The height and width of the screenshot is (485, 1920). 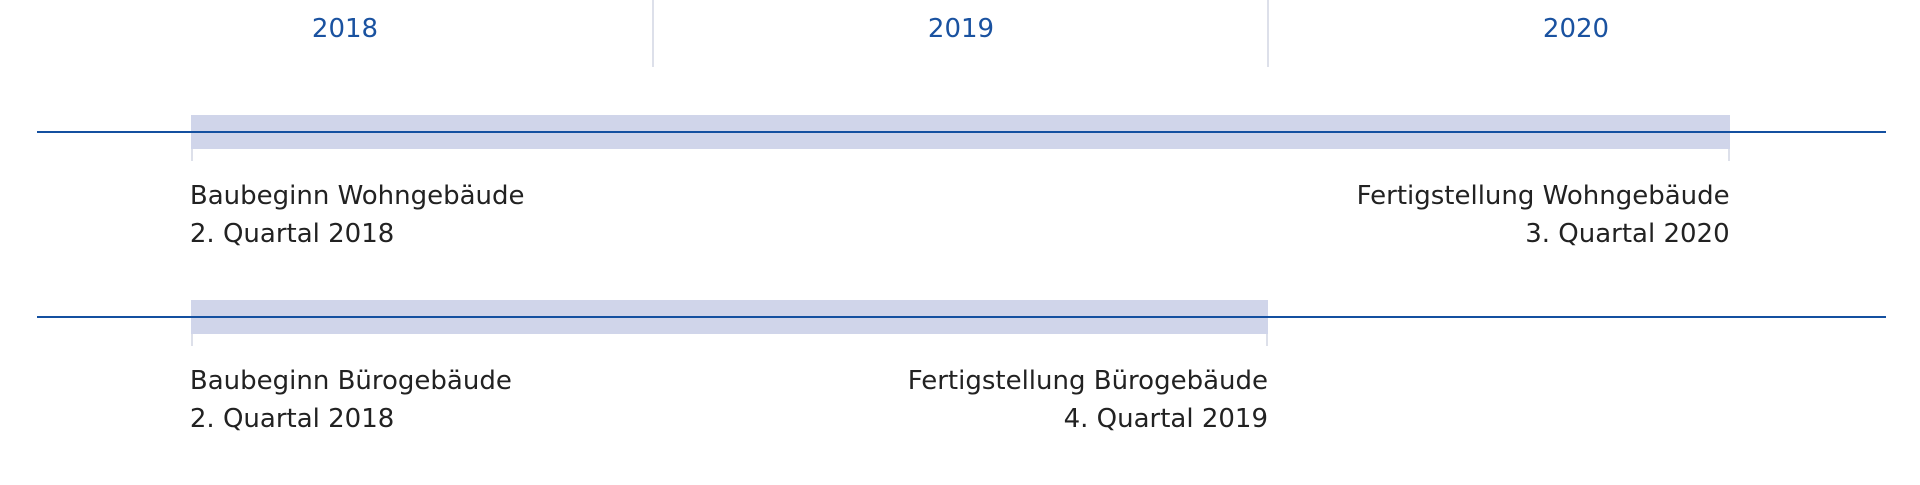 What do you see at coordinates (1576, 29) in the screenshot?
I see `year-label-2020: 2020` at bounding box center [1576, 29].